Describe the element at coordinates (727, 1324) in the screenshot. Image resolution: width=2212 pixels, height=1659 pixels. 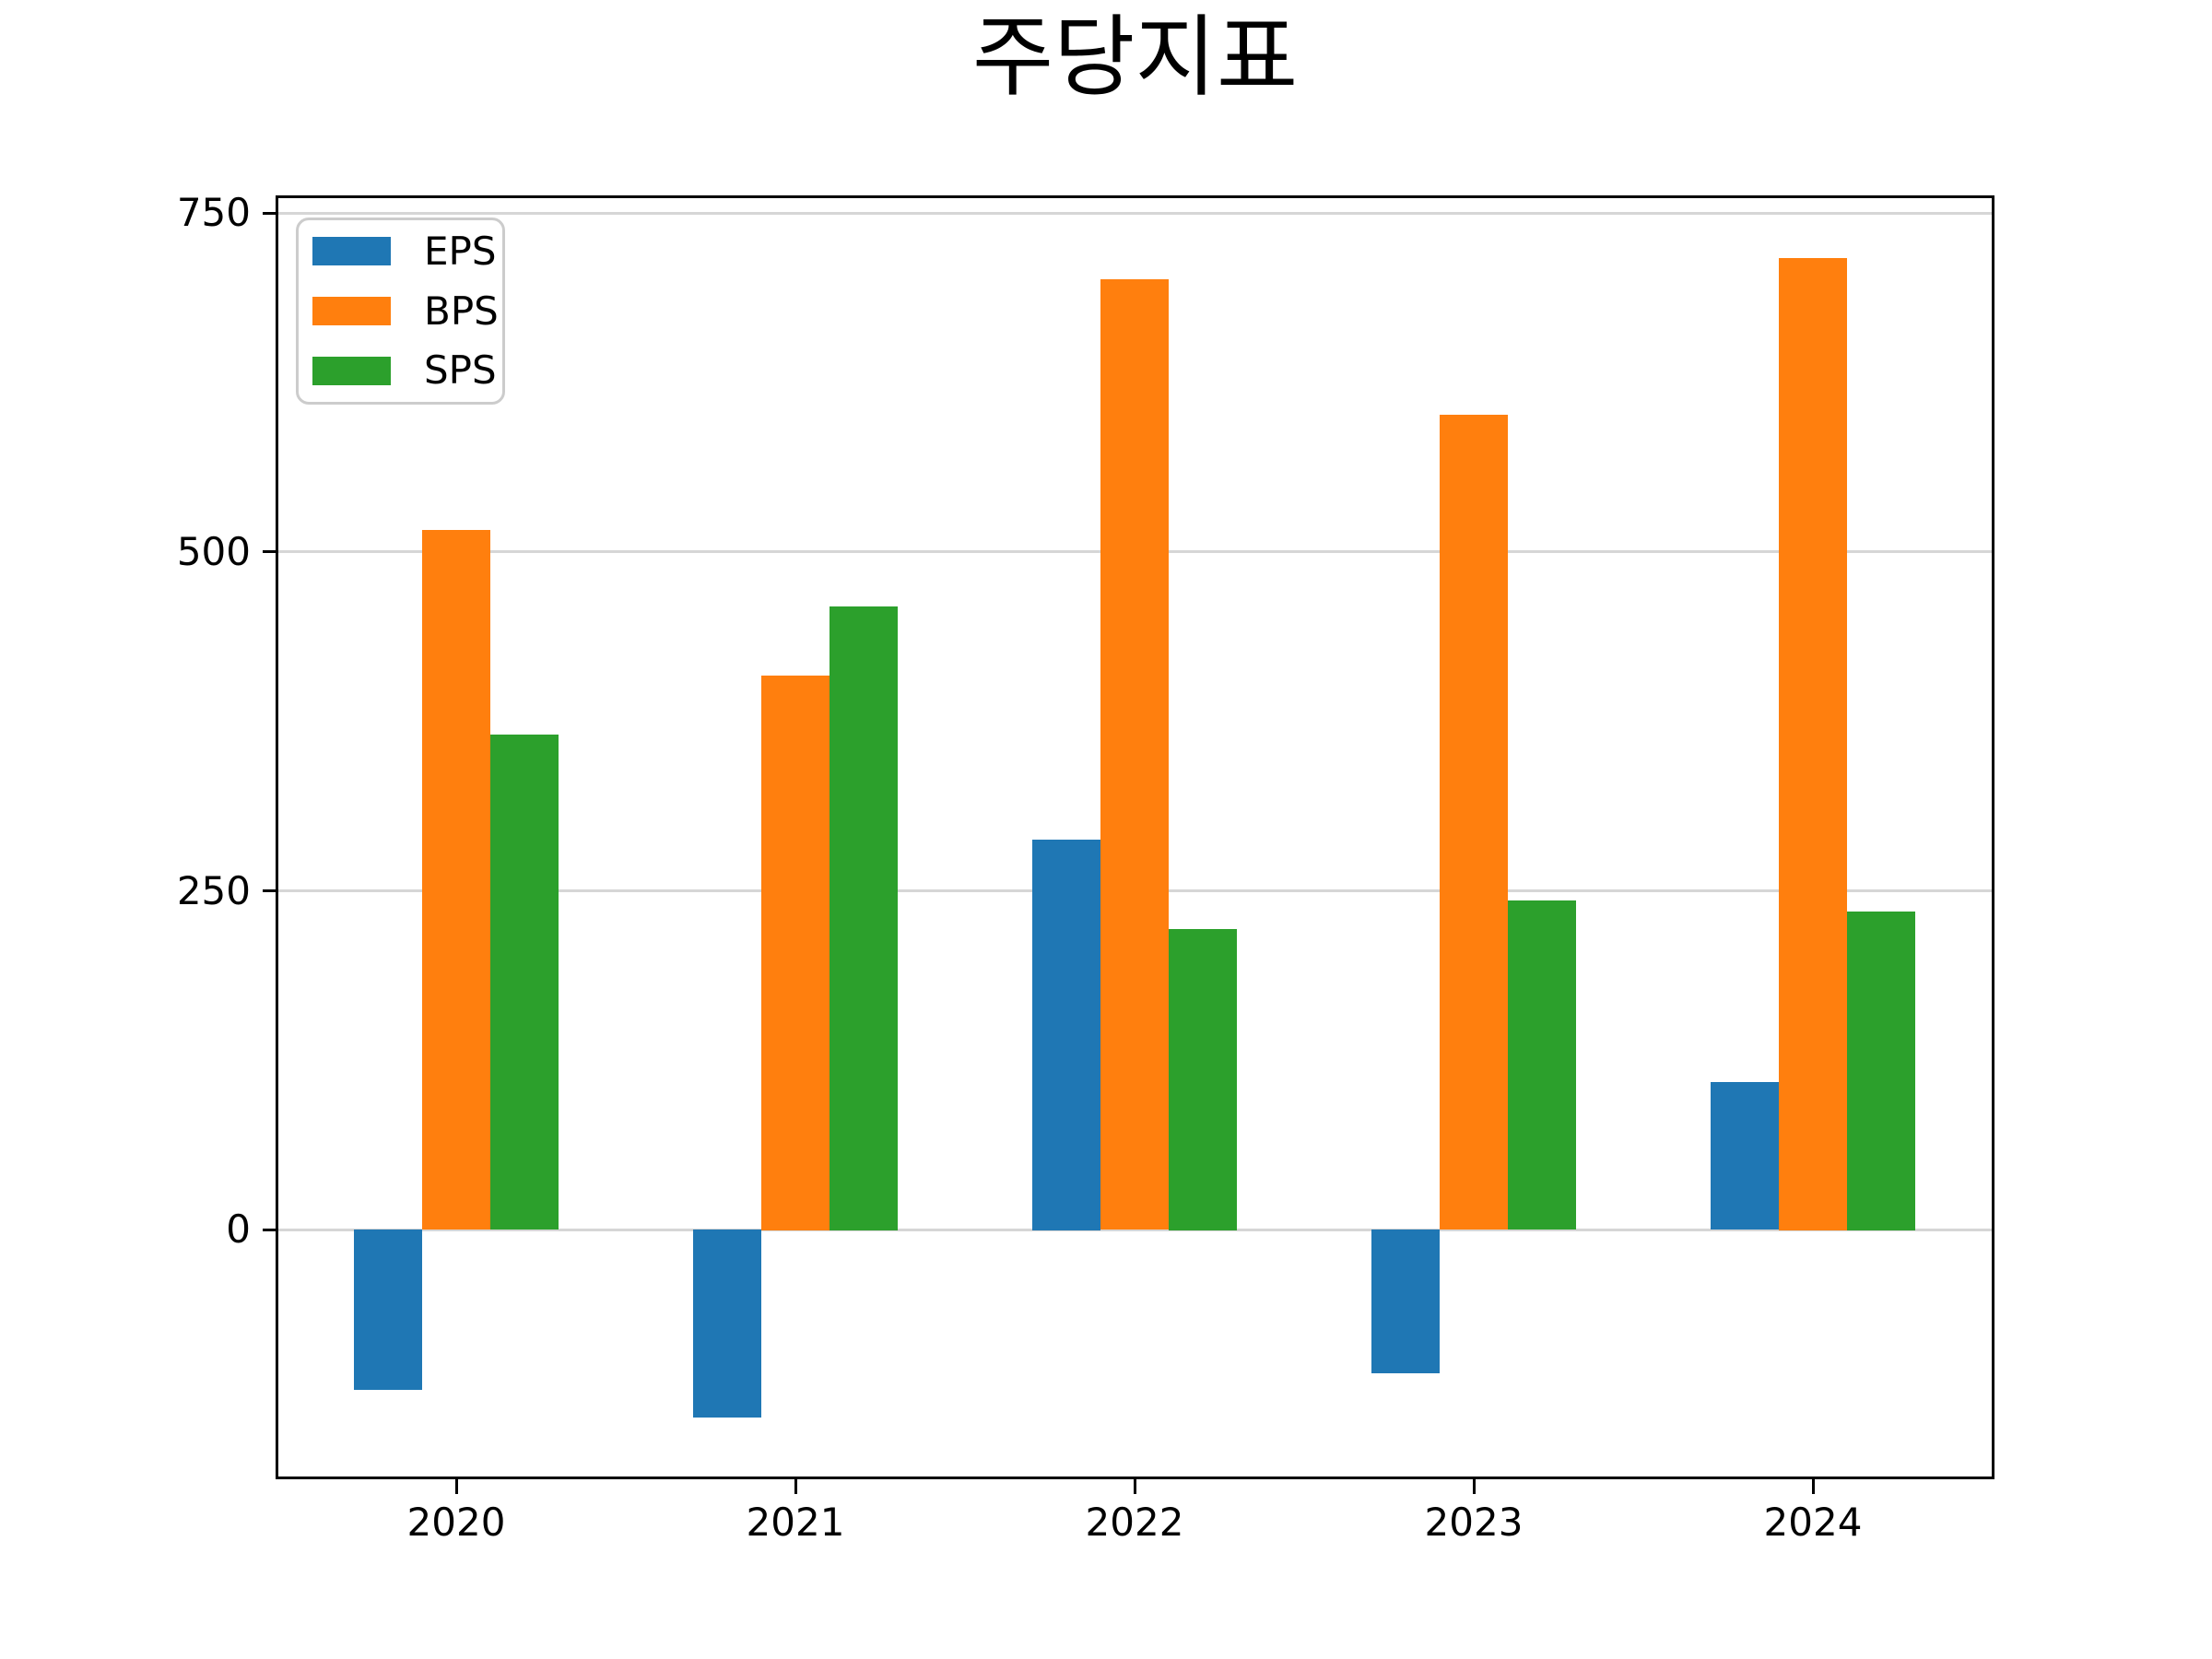
I see `bar-eps-2021` at that location.